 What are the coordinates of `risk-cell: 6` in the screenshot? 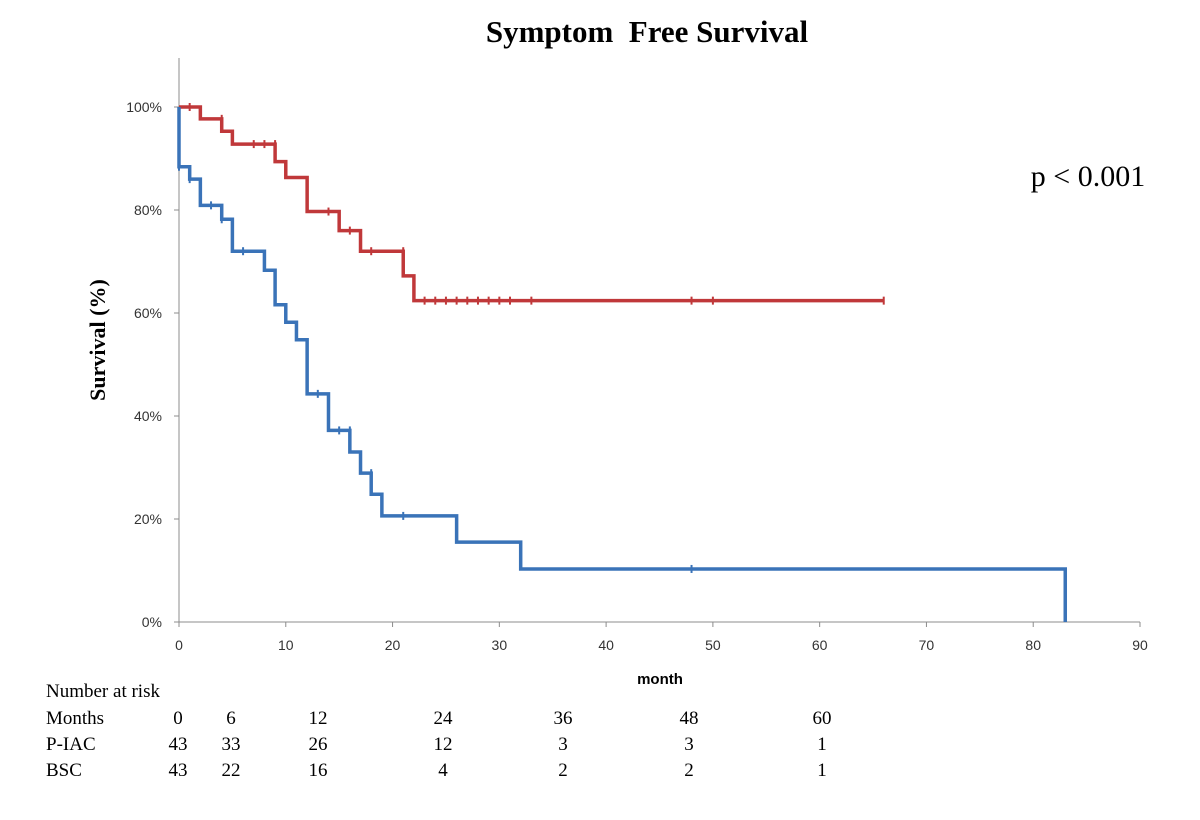 It's located at (231, 718).